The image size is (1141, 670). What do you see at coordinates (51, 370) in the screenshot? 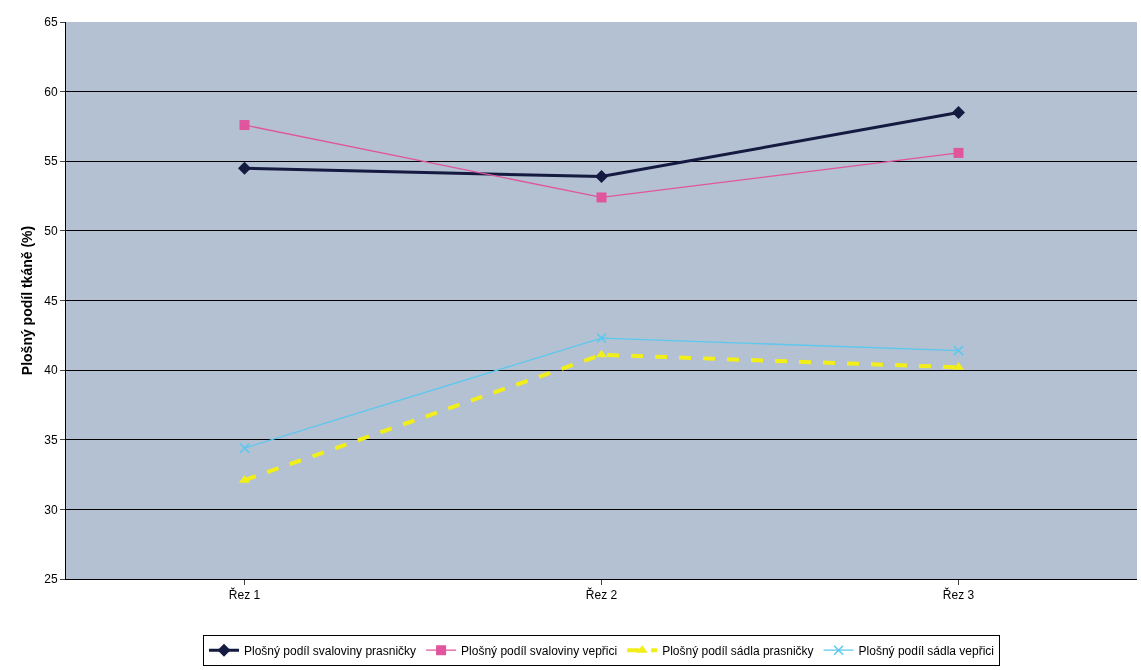
I see `y-tick-label: 40` at bounding box center [51, 370].